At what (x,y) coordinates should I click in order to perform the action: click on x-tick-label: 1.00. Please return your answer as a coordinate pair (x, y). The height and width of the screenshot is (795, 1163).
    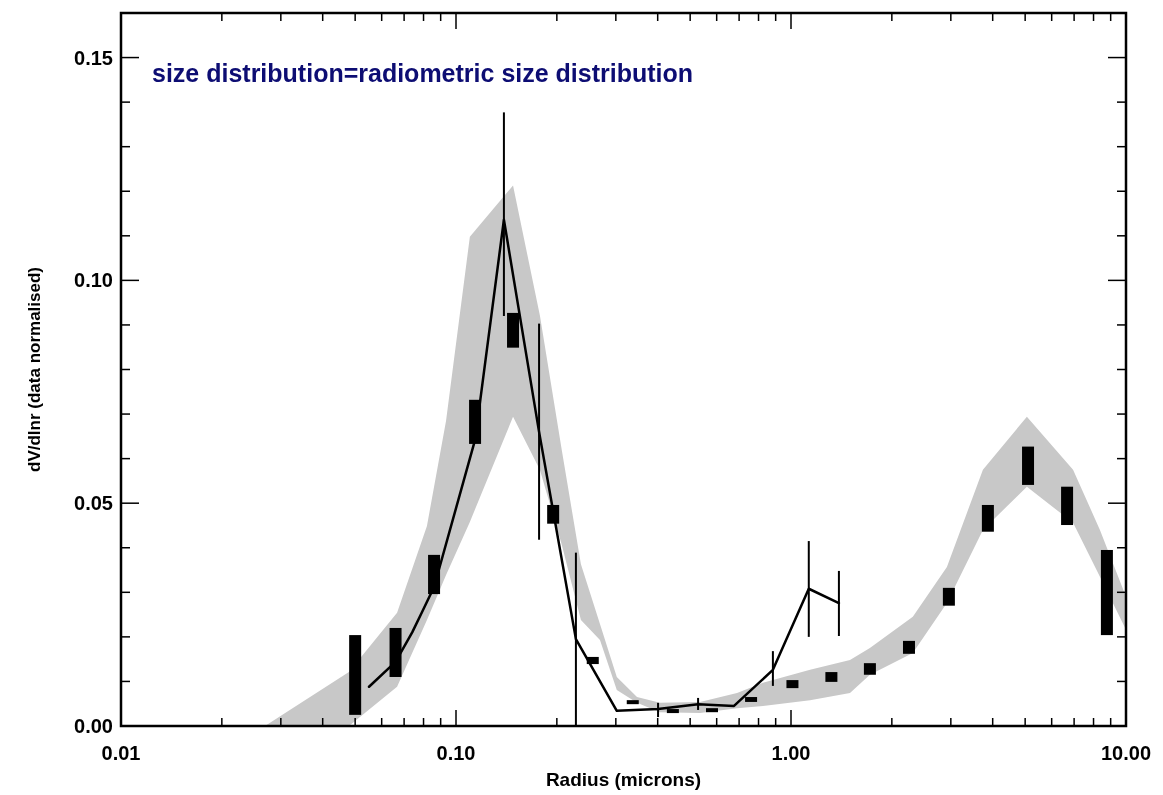
    Looking at the image, I should click on (791, 753).